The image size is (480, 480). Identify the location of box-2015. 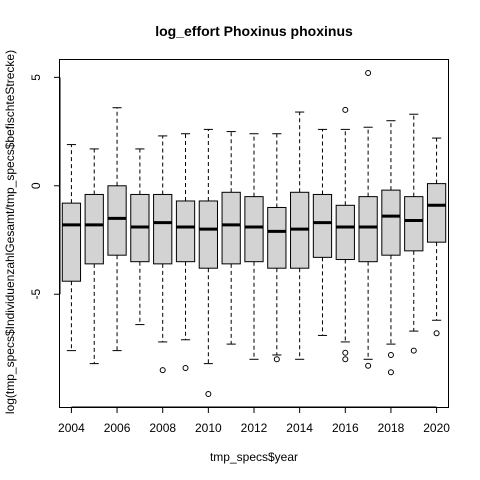
(322, 232).